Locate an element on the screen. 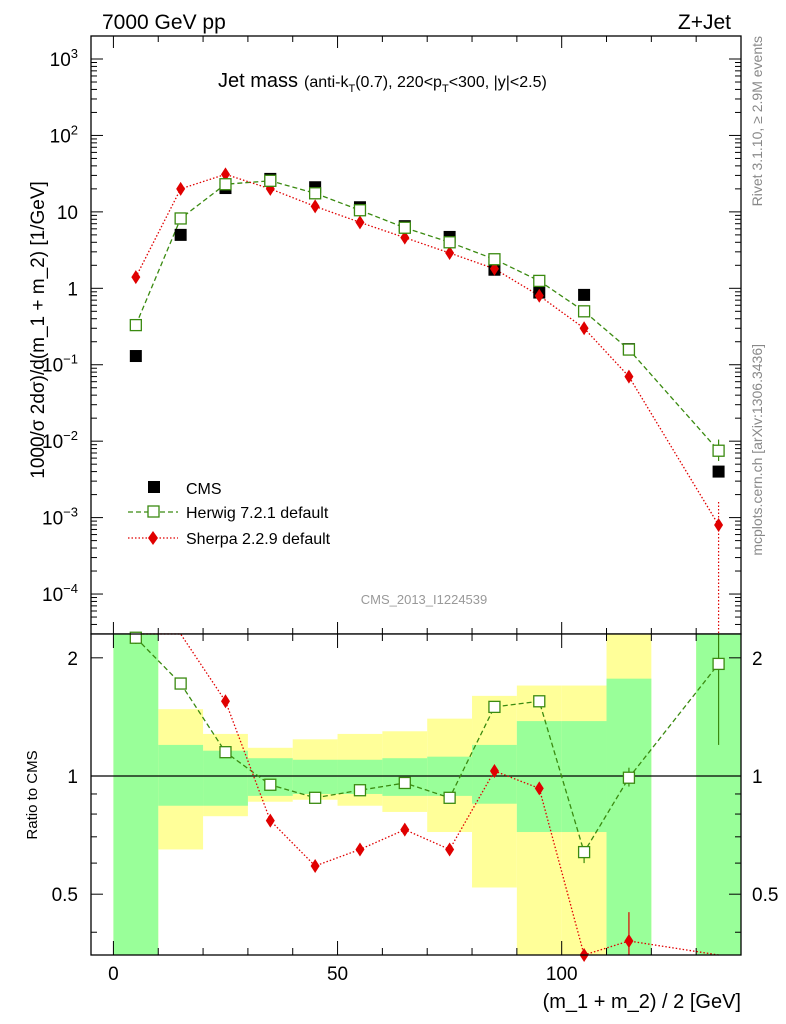 This screenshot has height=1024, width=786. analysis-watermark: CMS_2013_I1224539 is located at coordinates (424, 599).